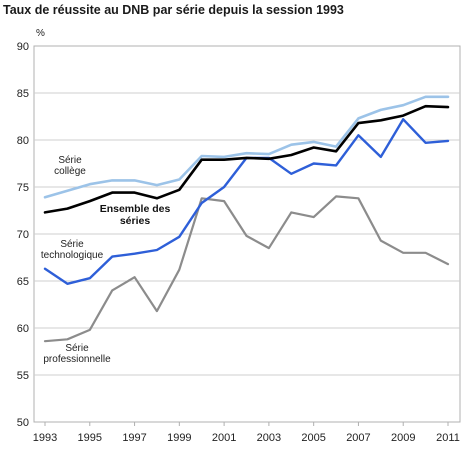  I want to click on series-label-1: séries, so click(135, 221).